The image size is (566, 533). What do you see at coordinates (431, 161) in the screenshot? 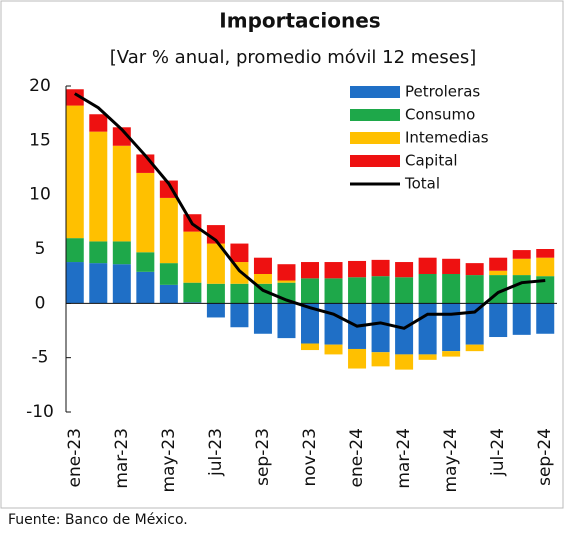
I see `legend-label: Capital` at bounding box center [431, 161].